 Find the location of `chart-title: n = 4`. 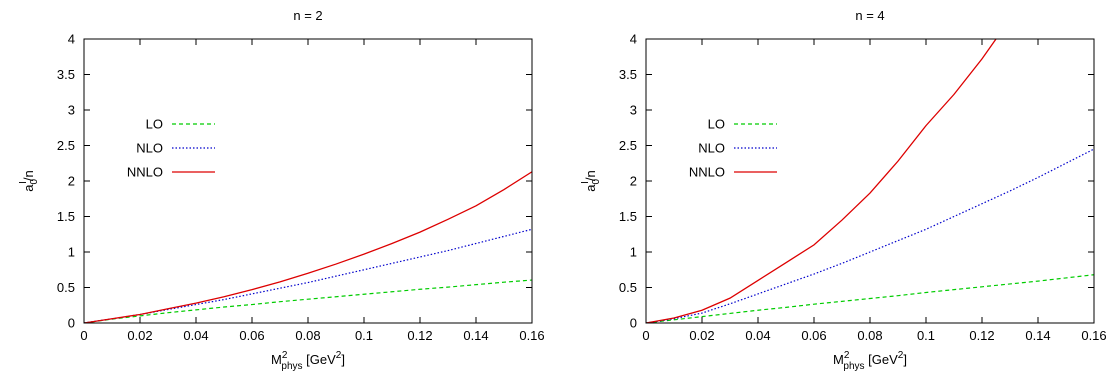

chart-title: n = 4 is located at coordinates (869, 15).